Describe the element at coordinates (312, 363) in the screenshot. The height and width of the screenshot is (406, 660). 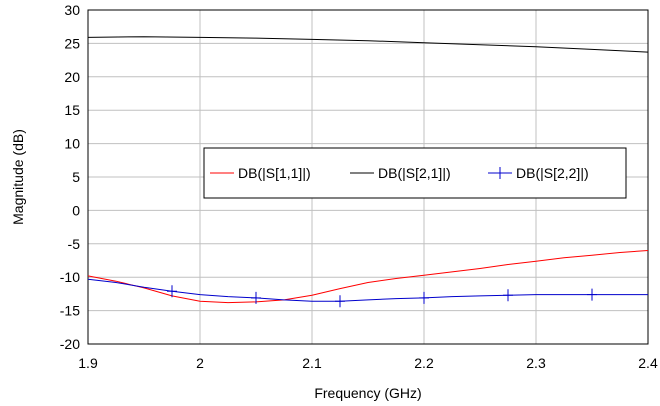
I see `x-tick-label: 2.1` at that location.